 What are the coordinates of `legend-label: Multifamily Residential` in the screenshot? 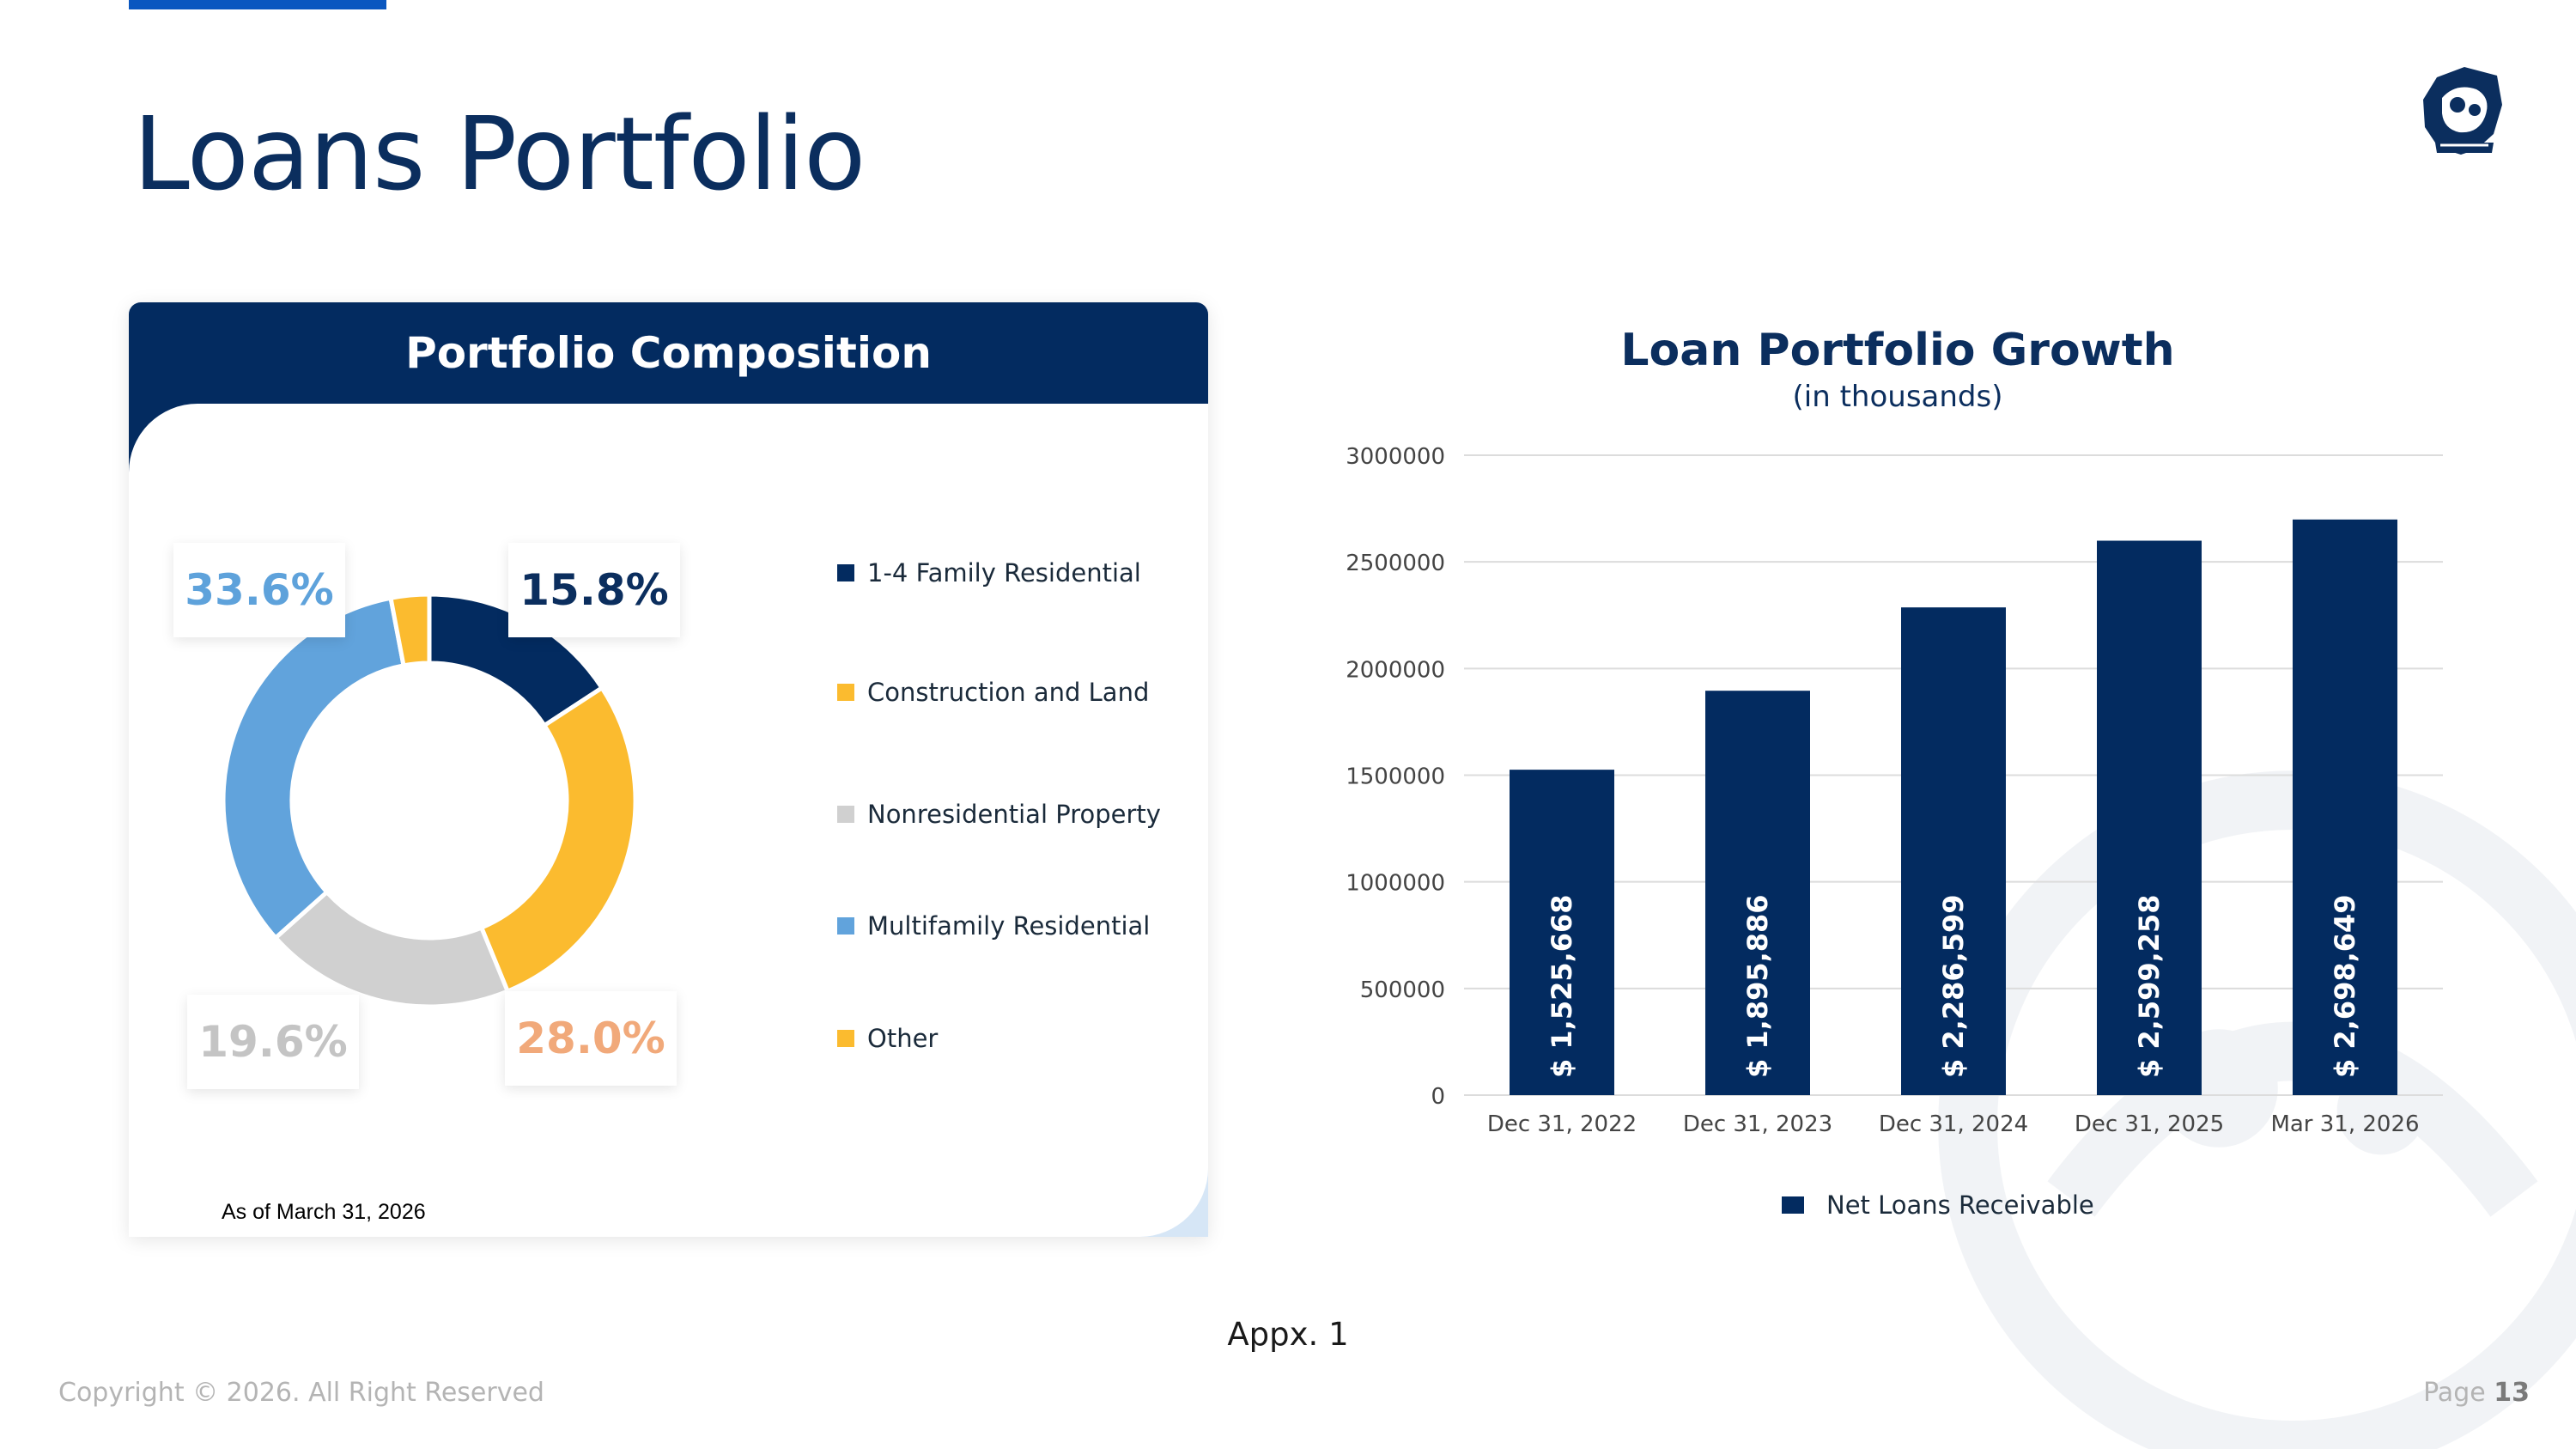 It's located at (1009, 926).